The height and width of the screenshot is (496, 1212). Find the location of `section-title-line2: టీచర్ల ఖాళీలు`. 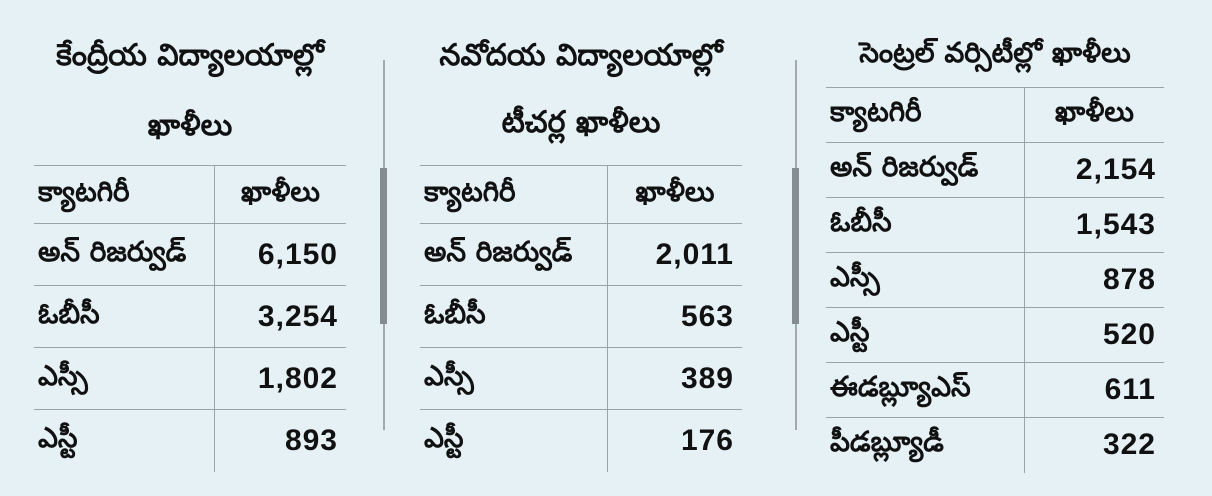

section-title-line2: టీచర్ల ఖాళీలు is located at coordinates (581, 122).